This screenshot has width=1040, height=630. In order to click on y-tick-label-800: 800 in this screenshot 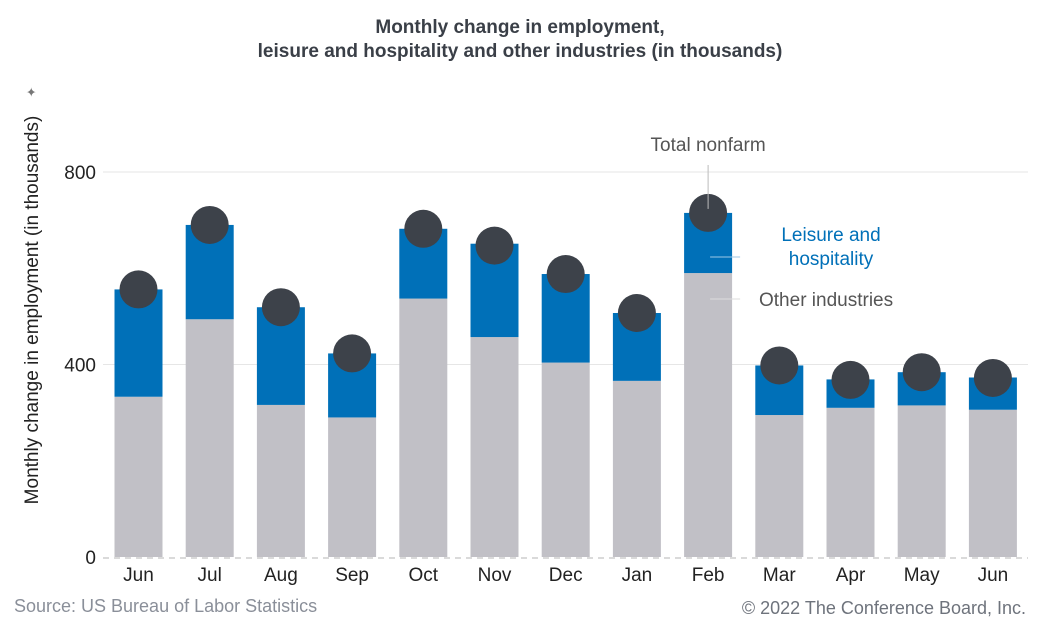, I will do `click(80, 173)`.